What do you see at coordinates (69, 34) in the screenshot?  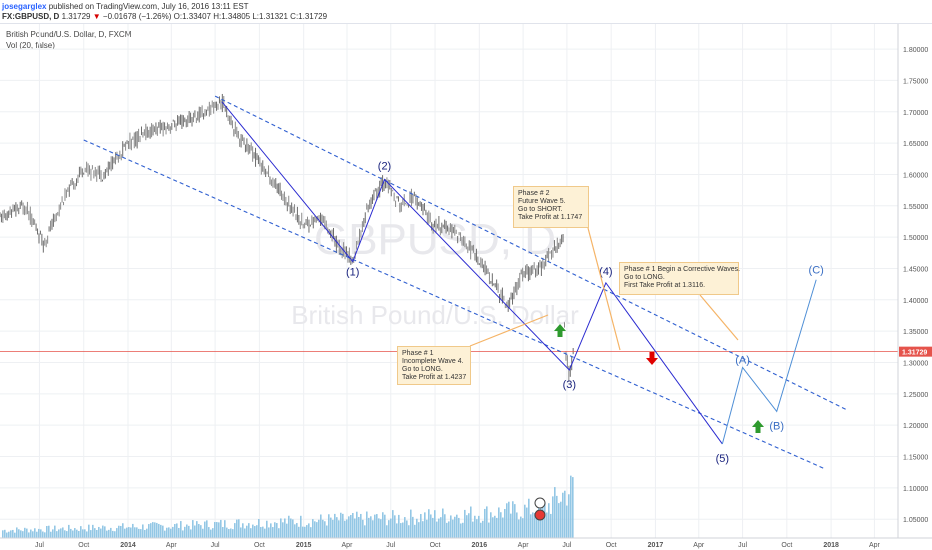 I see `series-legend: British Pound/U.S. Dollar, D, FXCM` at bounding box center [69, 34].